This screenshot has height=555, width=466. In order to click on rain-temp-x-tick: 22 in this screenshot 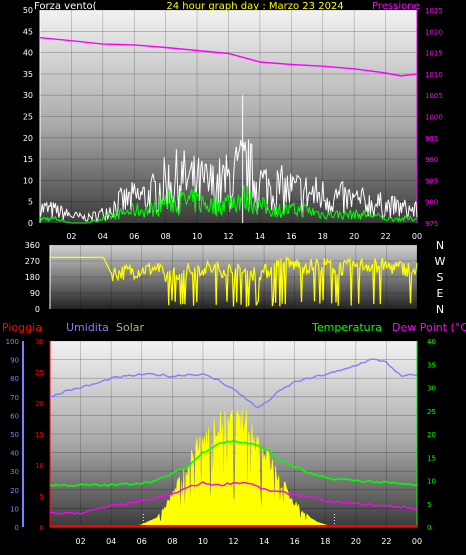, I will do `click(386, 541)`.